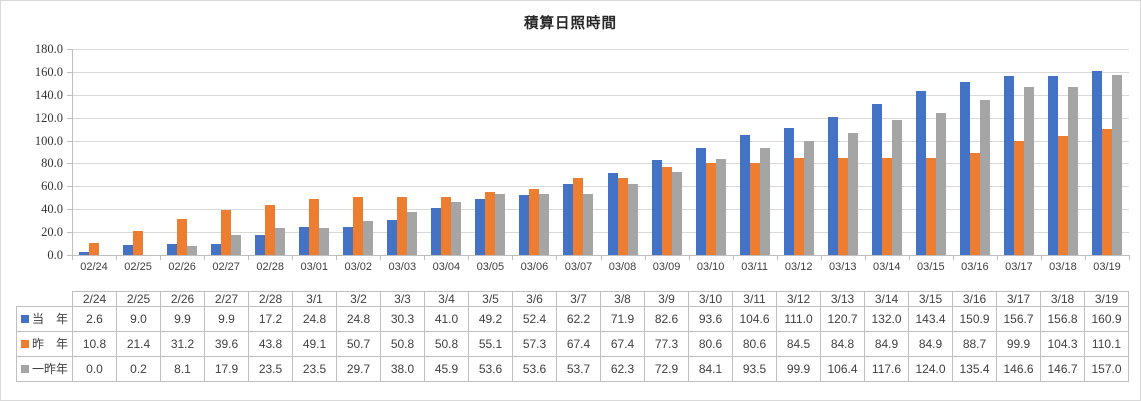 The width and height of the screenshot is (1141, 401). What do you see at coordinates (798, 319) in the screenshot?
I see `table-value-cell: 111.0` at bounding box center [798, 319].